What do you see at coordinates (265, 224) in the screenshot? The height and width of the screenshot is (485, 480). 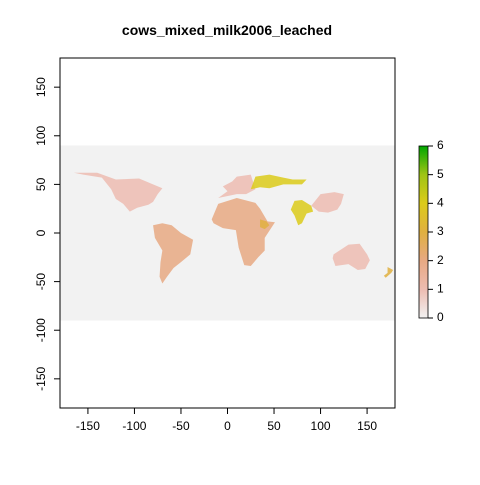 I see `region-ethiopian-highlands` at bounding box center [265, 224].